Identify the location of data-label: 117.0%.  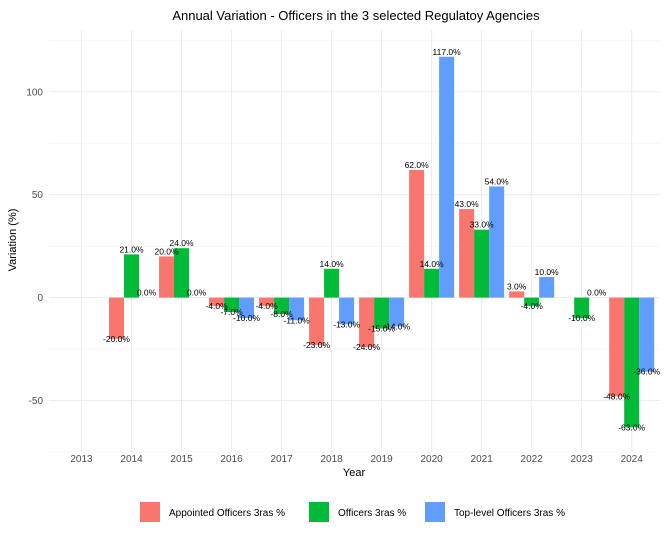
(447, 52).